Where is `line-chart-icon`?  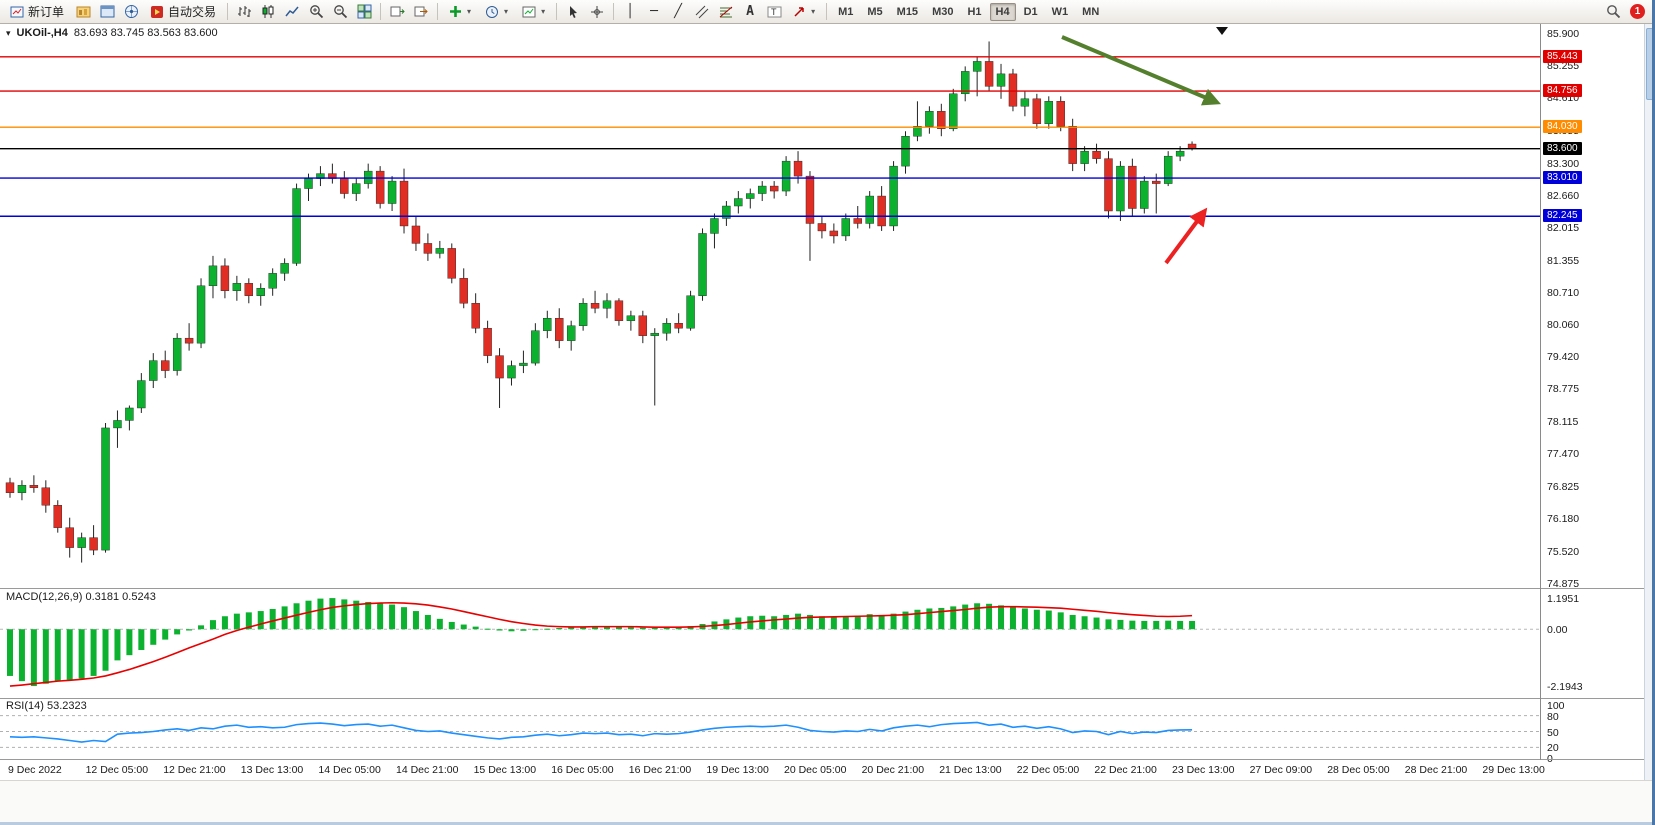
line-chart-icon is located at coordinates (292, 12).